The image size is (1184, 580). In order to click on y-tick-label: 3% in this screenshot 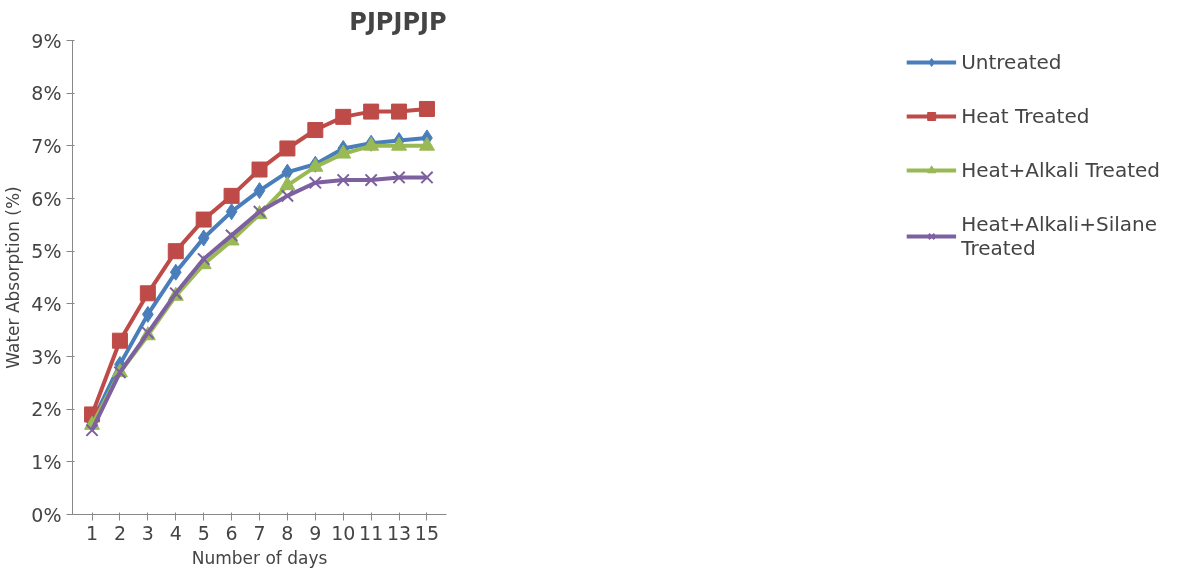, I will do `click(46, 356)`.